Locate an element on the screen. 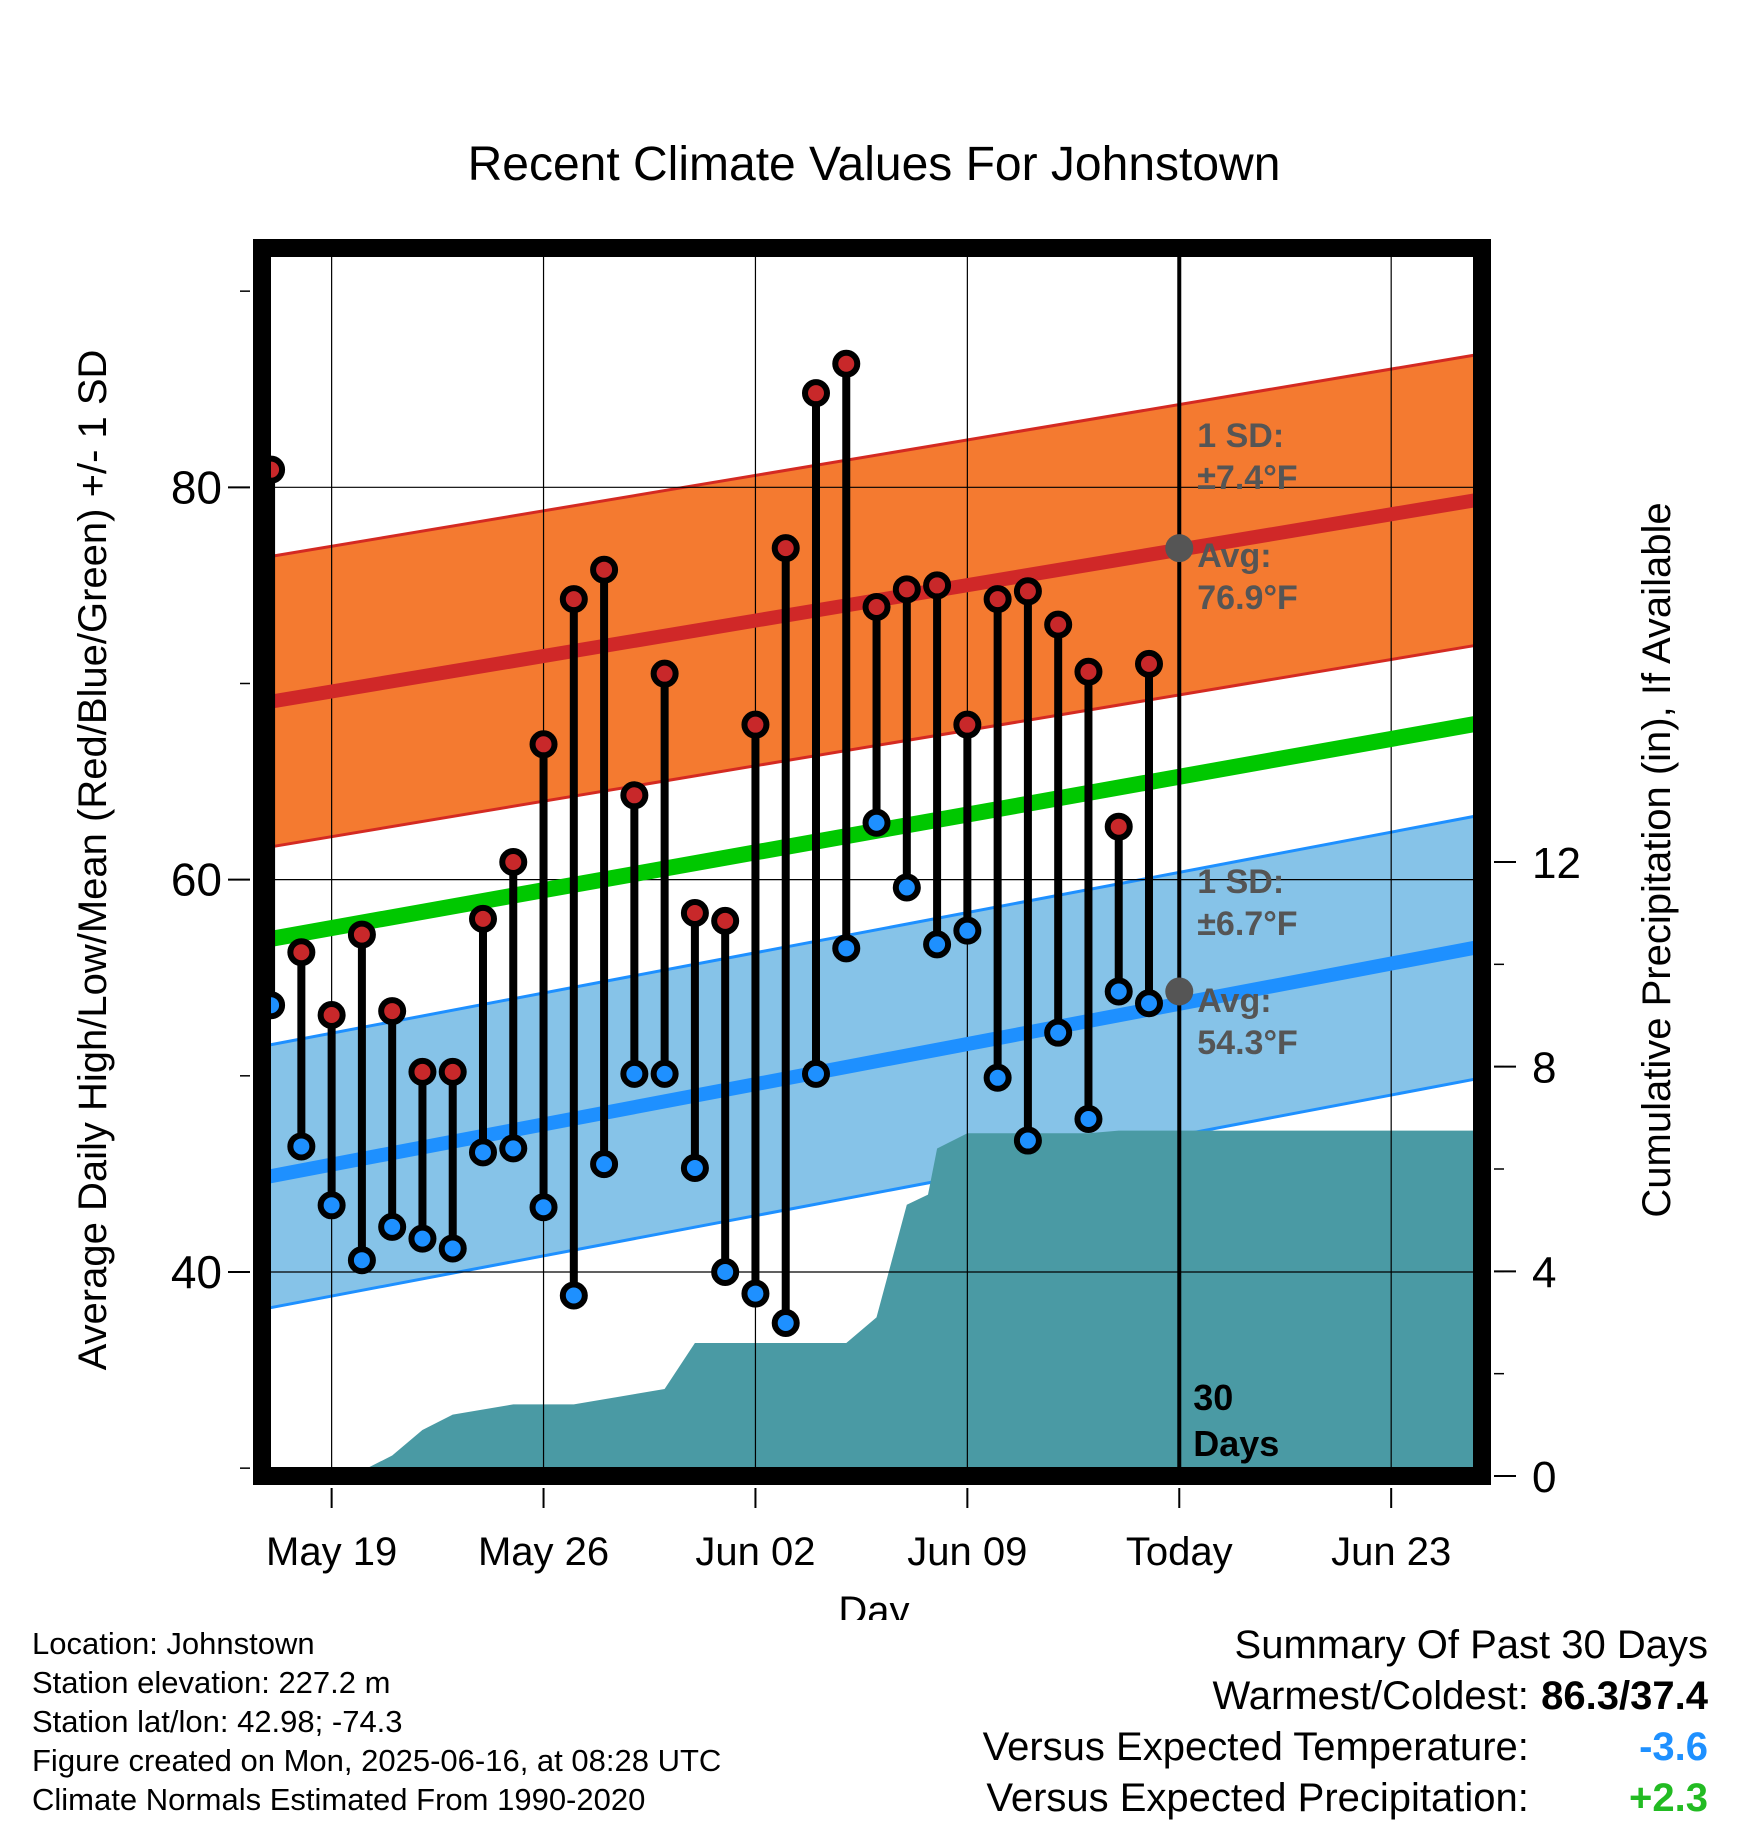 This screenshot has width=1748, height=1828. location-text: Location: Johnstown is located at coordinates (173, 1643).